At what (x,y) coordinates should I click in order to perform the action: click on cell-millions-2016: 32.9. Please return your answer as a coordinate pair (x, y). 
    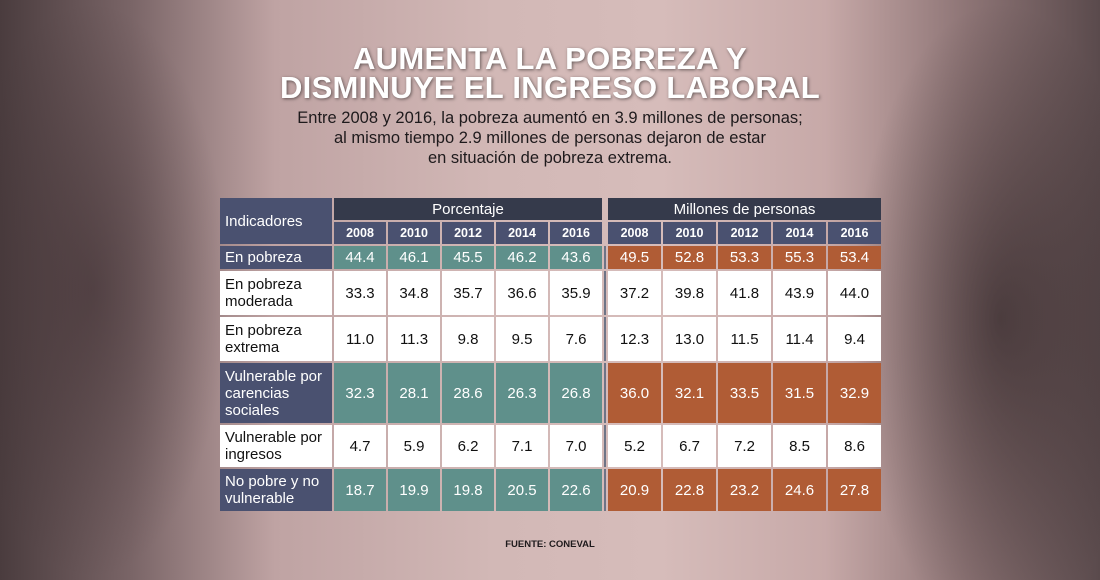
    Looking at the image, I should click on (854, 393).